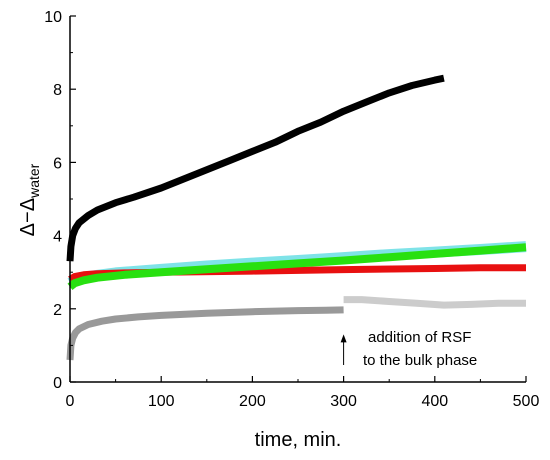  I want to click on y-tick-label: 8, so click(57, 90).